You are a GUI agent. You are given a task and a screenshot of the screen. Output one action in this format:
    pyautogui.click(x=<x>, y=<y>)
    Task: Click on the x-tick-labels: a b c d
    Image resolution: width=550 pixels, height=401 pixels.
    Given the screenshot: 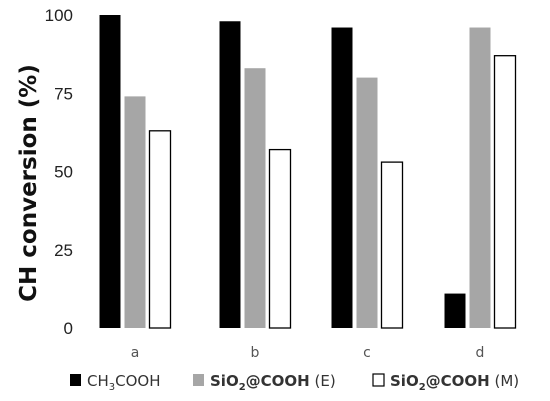 What is the action you would take?
    pyautogui.click(x=308, y=353)
    